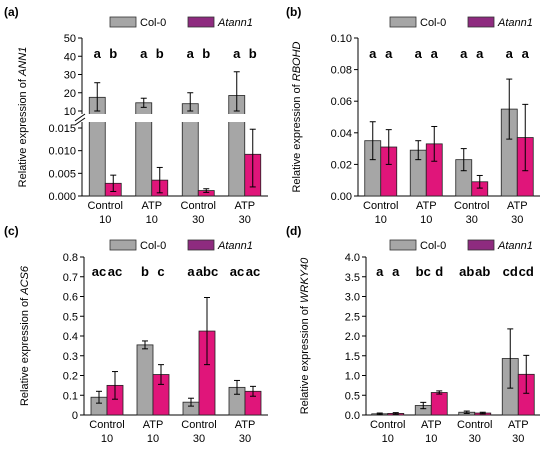 This screenshot has width=550, height=450. Describe the element at coordinates (352, 317) in the screenshot. I see `y-tick-label: 2.5` at that location.